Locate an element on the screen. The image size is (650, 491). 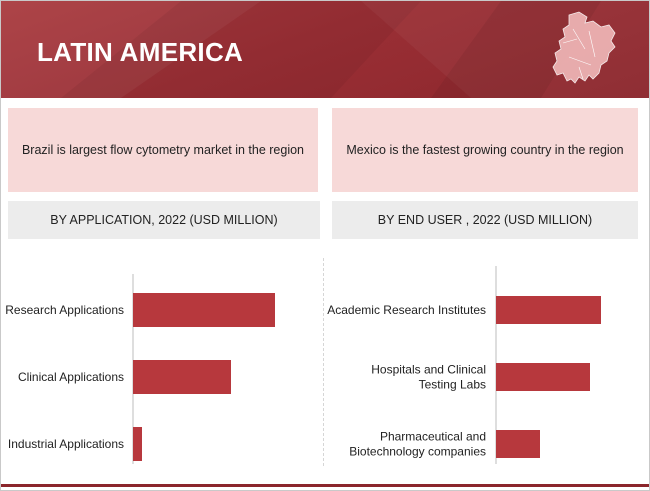
category-label: Clinical Applications is located at coordinates (71, 377).